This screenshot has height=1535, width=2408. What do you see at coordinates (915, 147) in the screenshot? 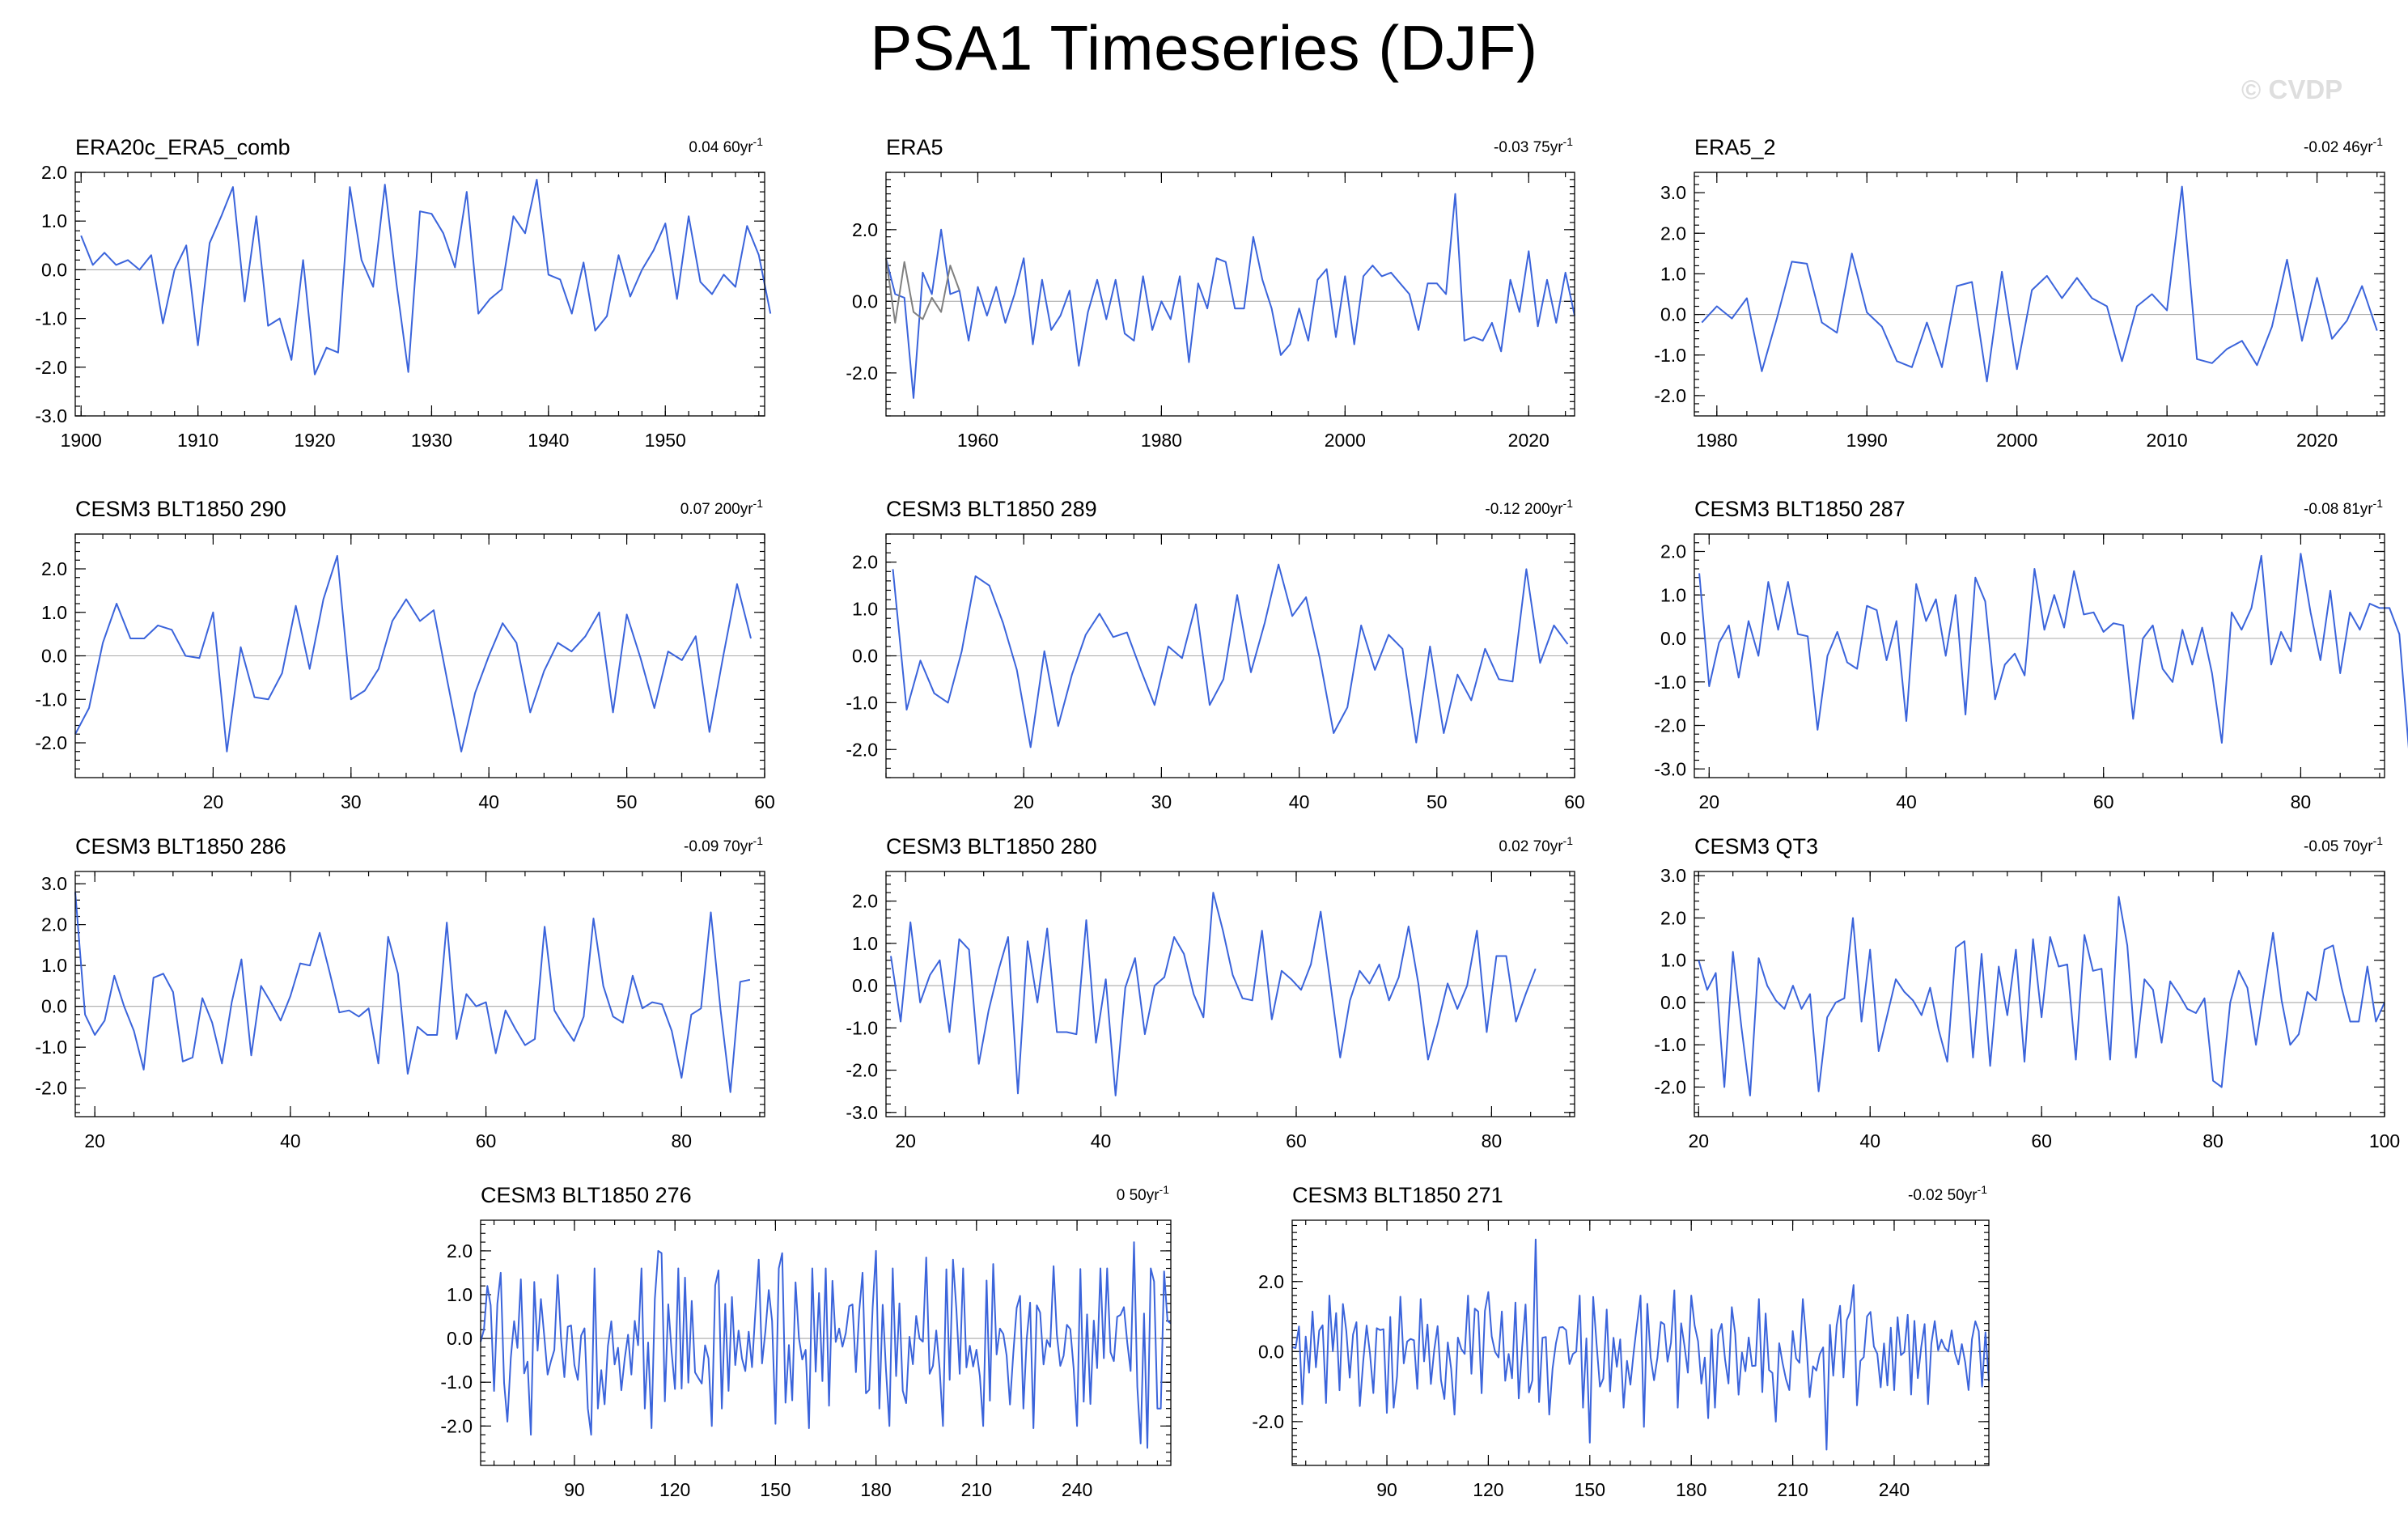
I see `panel-title: ERA5` at bounding box center [915, 147].